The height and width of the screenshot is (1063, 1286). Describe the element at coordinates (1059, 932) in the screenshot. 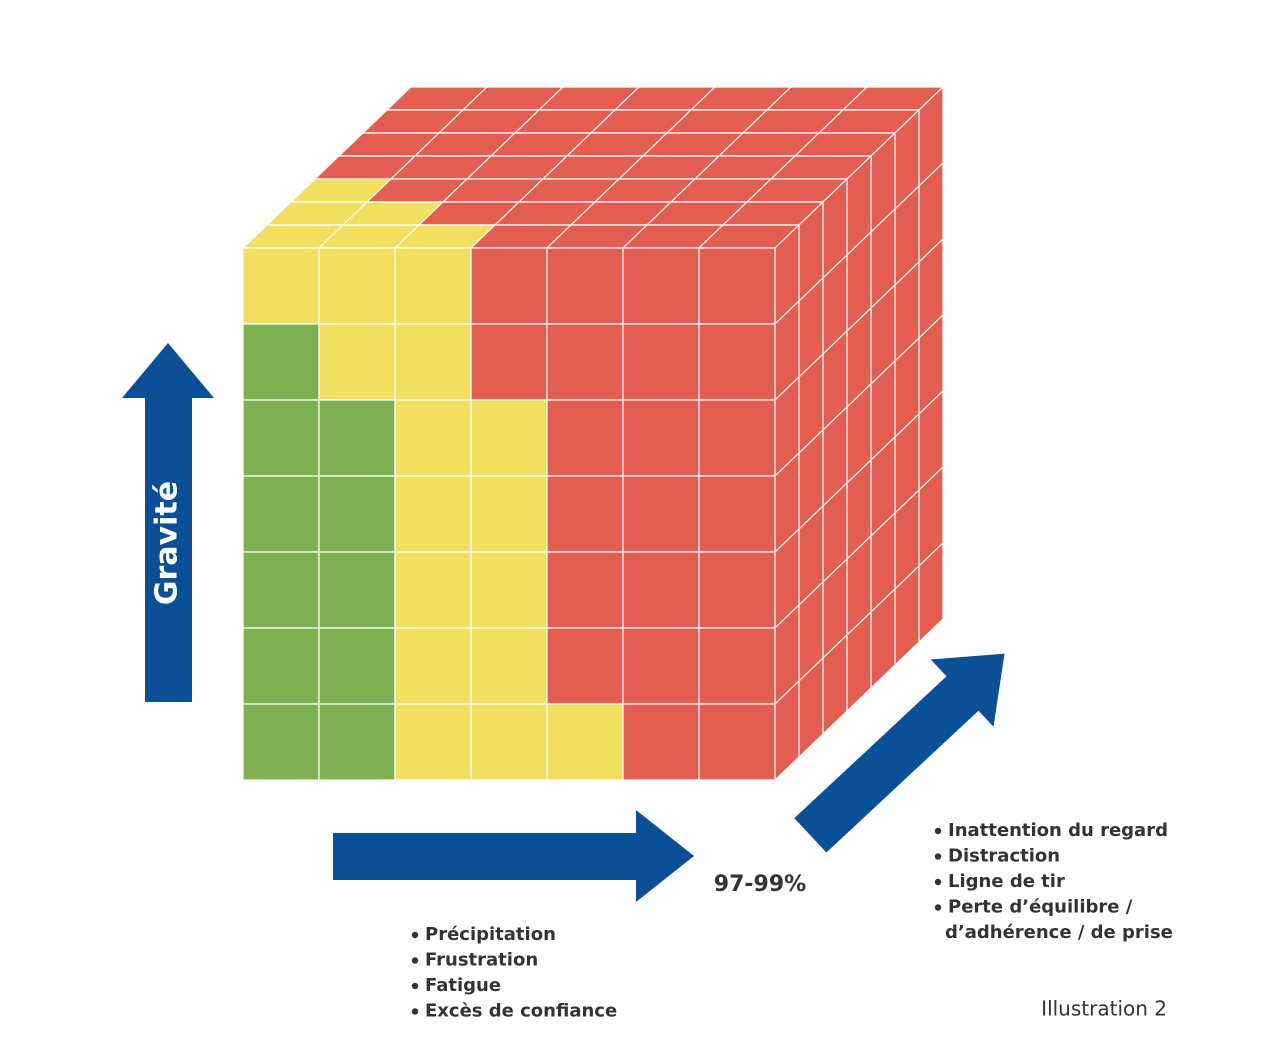

I see `list-item: d’adhérence / de prise` at that location.